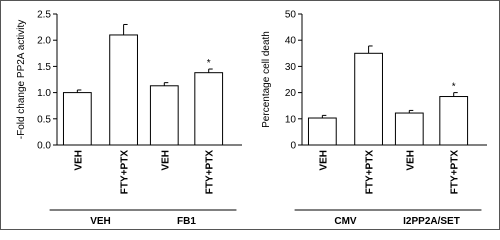 The height and width of the screenshot is (240, 500). Describe the element at coordinates (44, 93) in the screenshot. I see `y-tick-label: 1.0` at that location.